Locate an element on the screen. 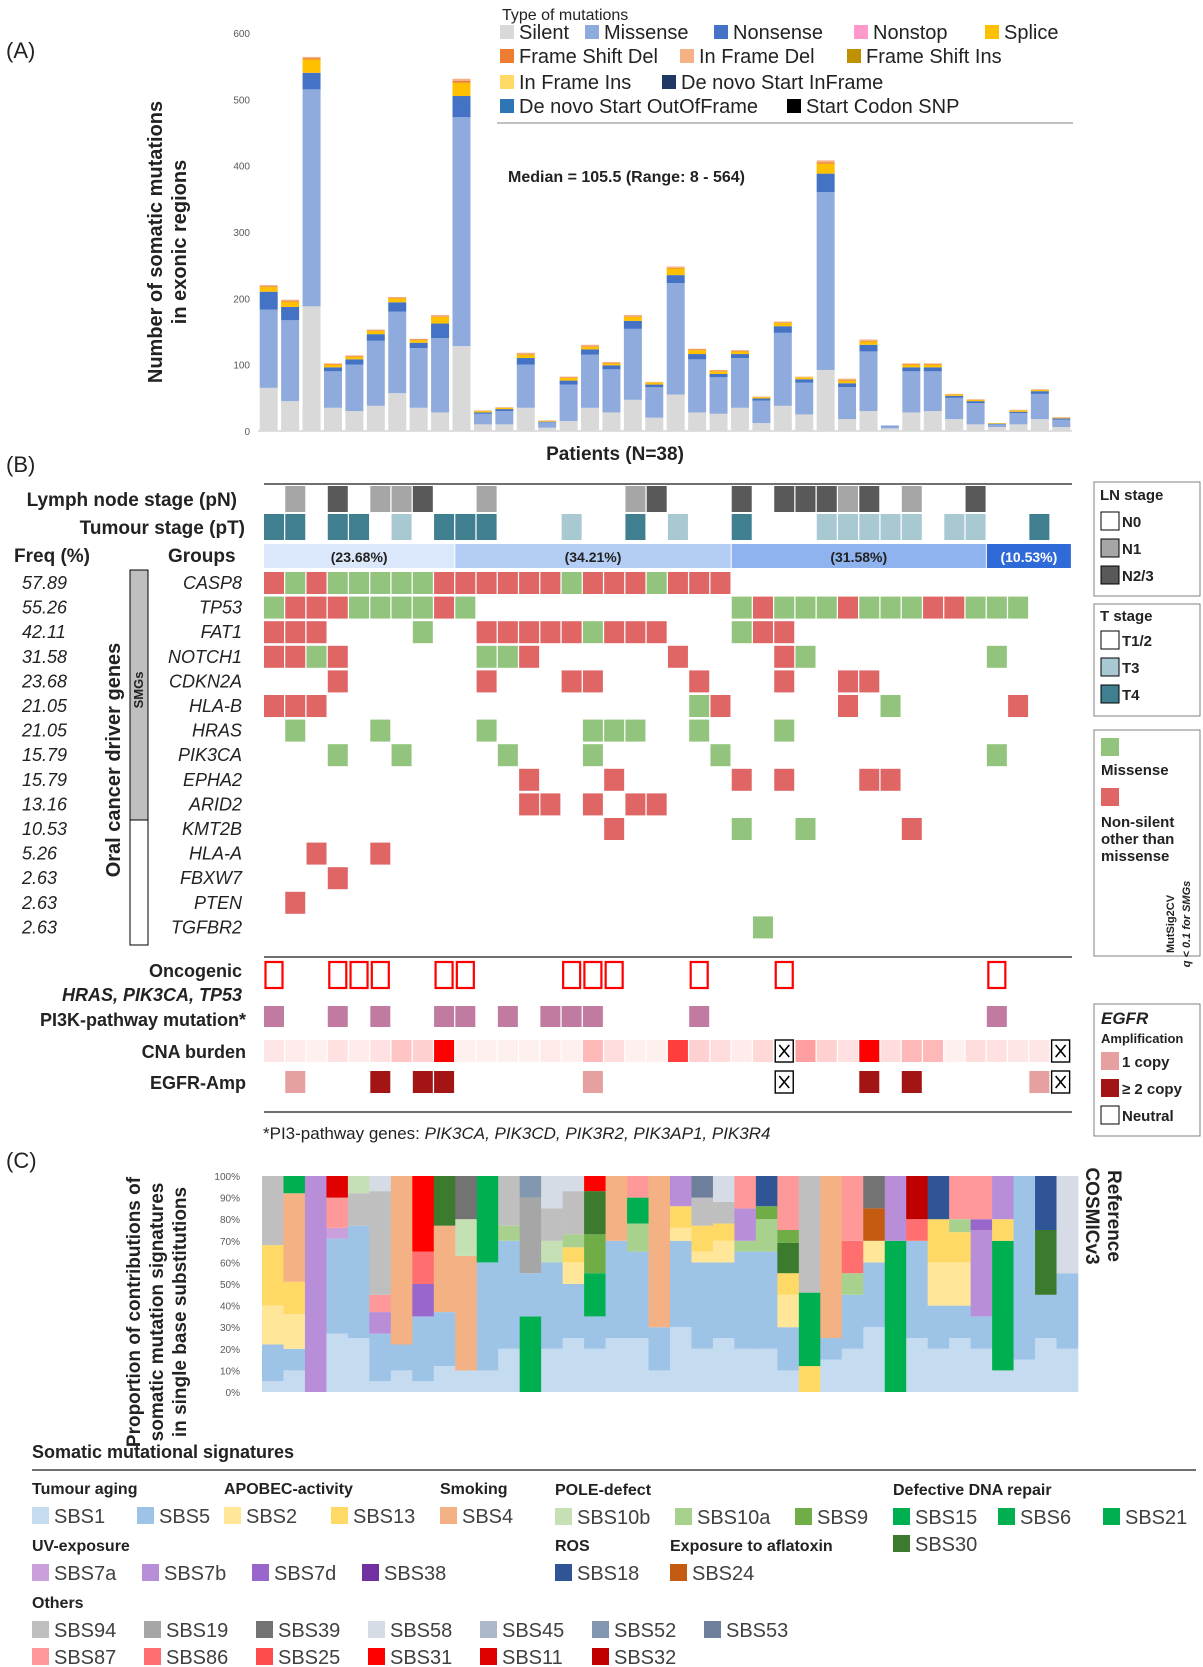 The height and width of the screenshot is (1667, 1203). smg-label: SMGs is located at coordinates (138, 690).